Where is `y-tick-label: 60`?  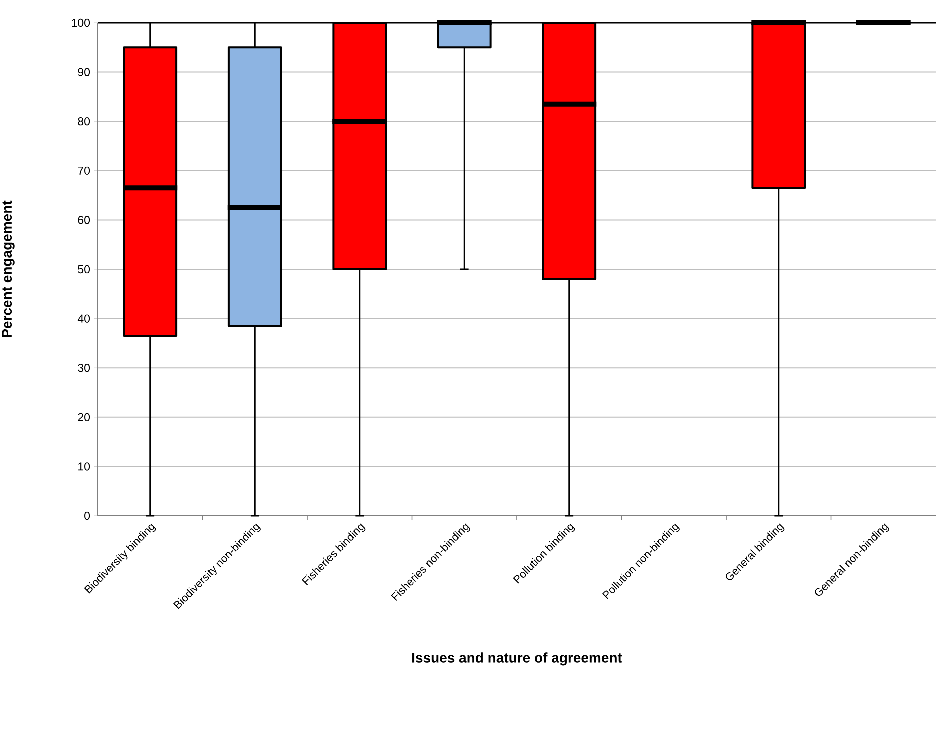
y-tick-label: 60 is located at coordinates (84, 220).